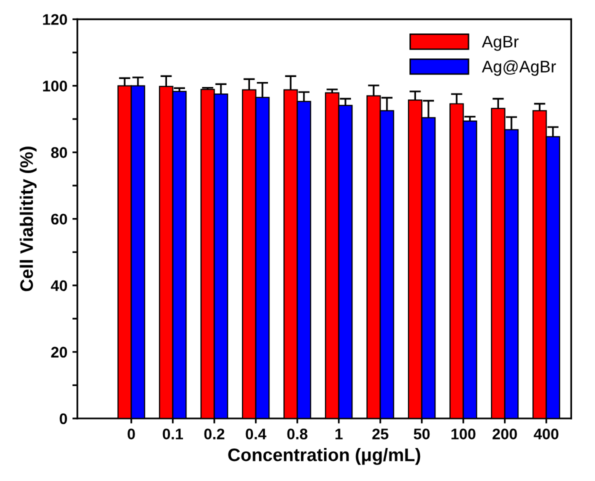  I want to click on x-tick-label: 100, so click(464, 434).